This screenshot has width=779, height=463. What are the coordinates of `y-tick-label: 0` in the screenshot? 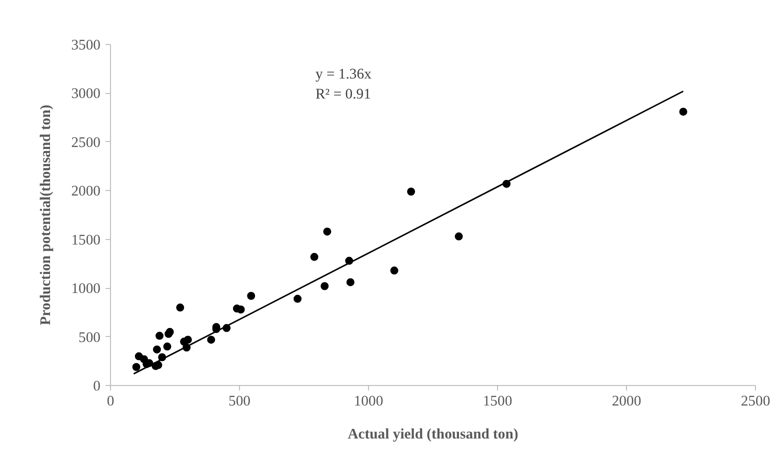 It's located at (96, 386).